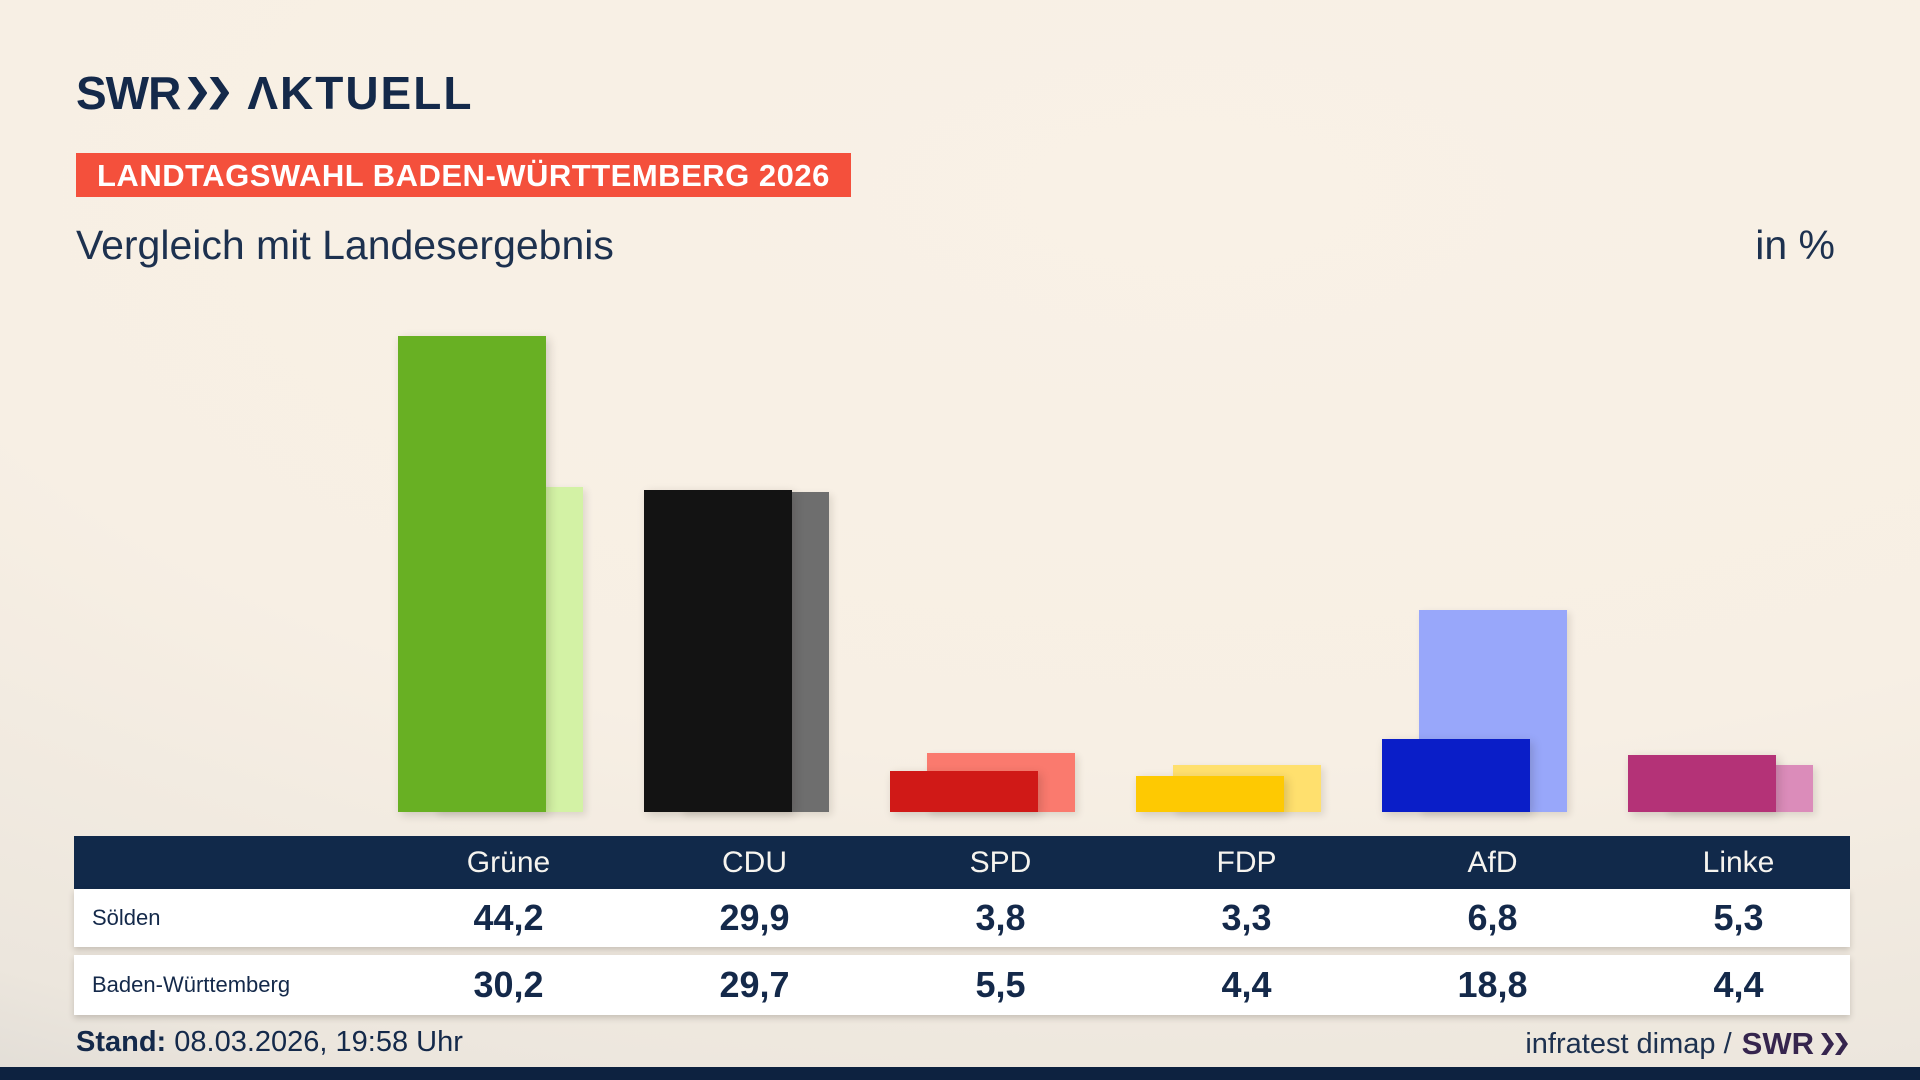  What do you see at coordinates (314, 1042) in the screenshot?
I see `stand-value: 08.03.2026, 19:58 Uhr` at bounding box center [314, 1042].